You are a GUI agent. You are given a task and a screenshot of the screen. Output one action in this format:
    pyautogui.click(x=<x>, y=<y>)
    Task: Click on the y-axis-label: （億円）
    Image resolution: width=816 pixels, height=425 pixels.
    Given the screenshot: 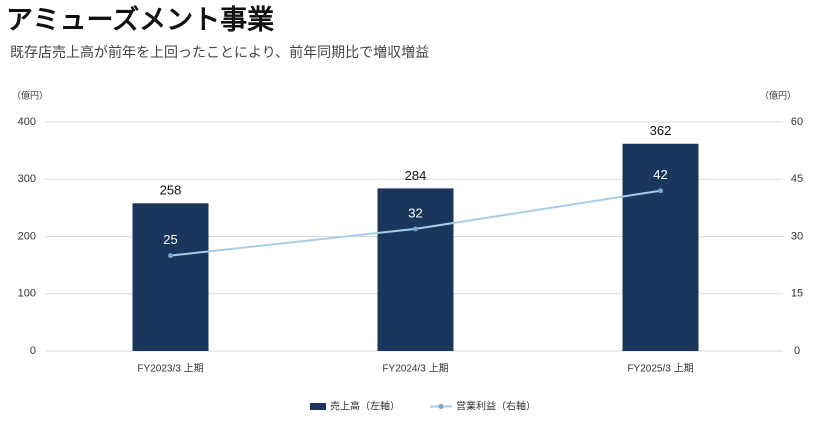 What is the action you would take?
    pyautogui.click(x=30, y=94)
    